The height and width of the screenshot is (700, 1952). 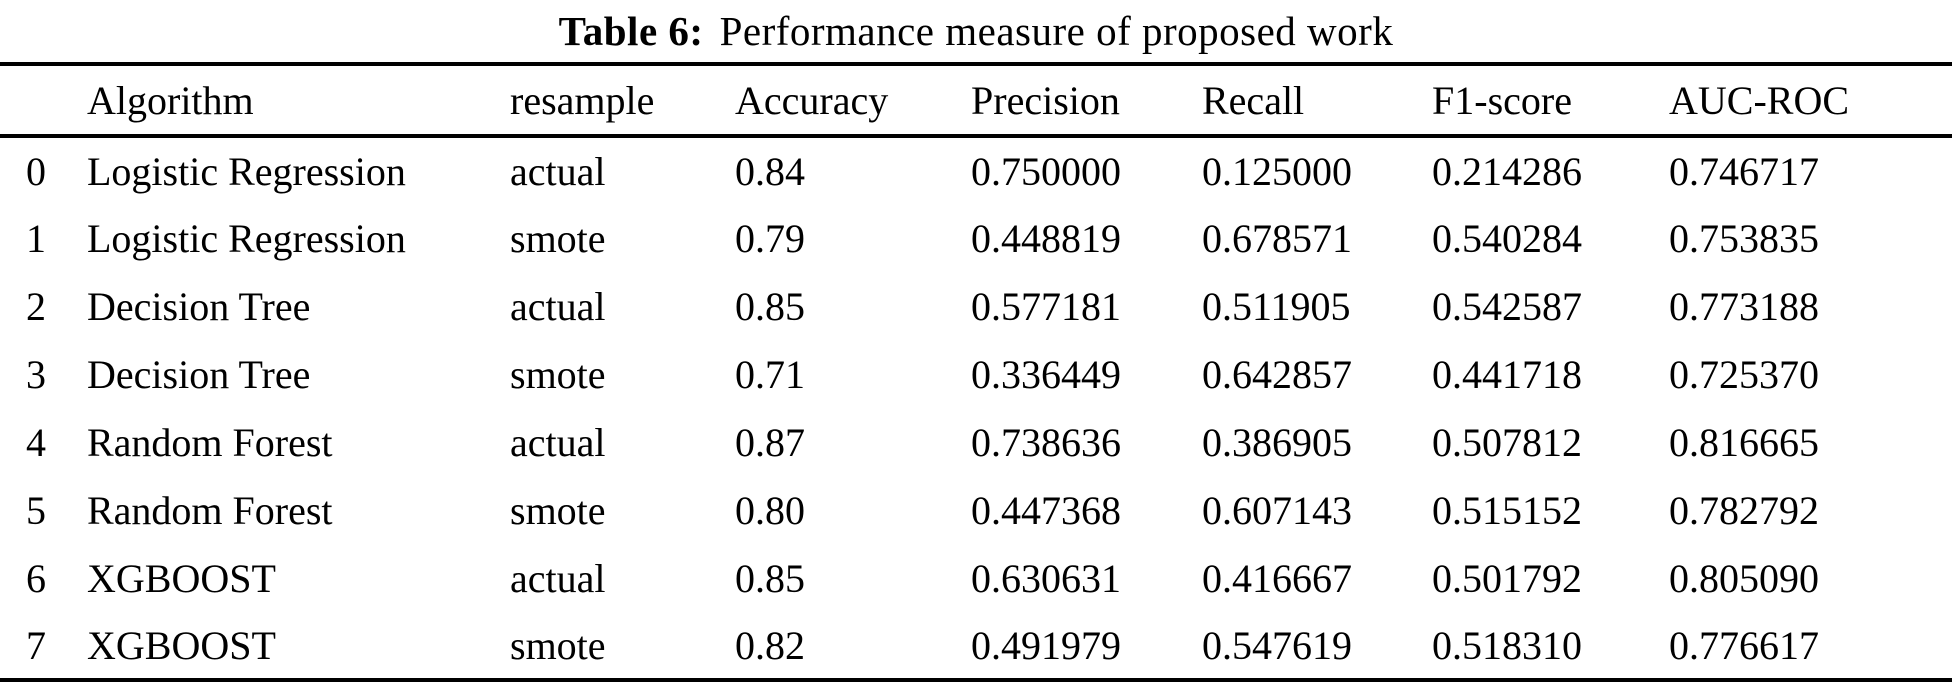 What do you see at coordinates (1744, 442) in the screenshot?
I see `cell-auc-roc: 0.816665` at bounding box center [1744, 442].